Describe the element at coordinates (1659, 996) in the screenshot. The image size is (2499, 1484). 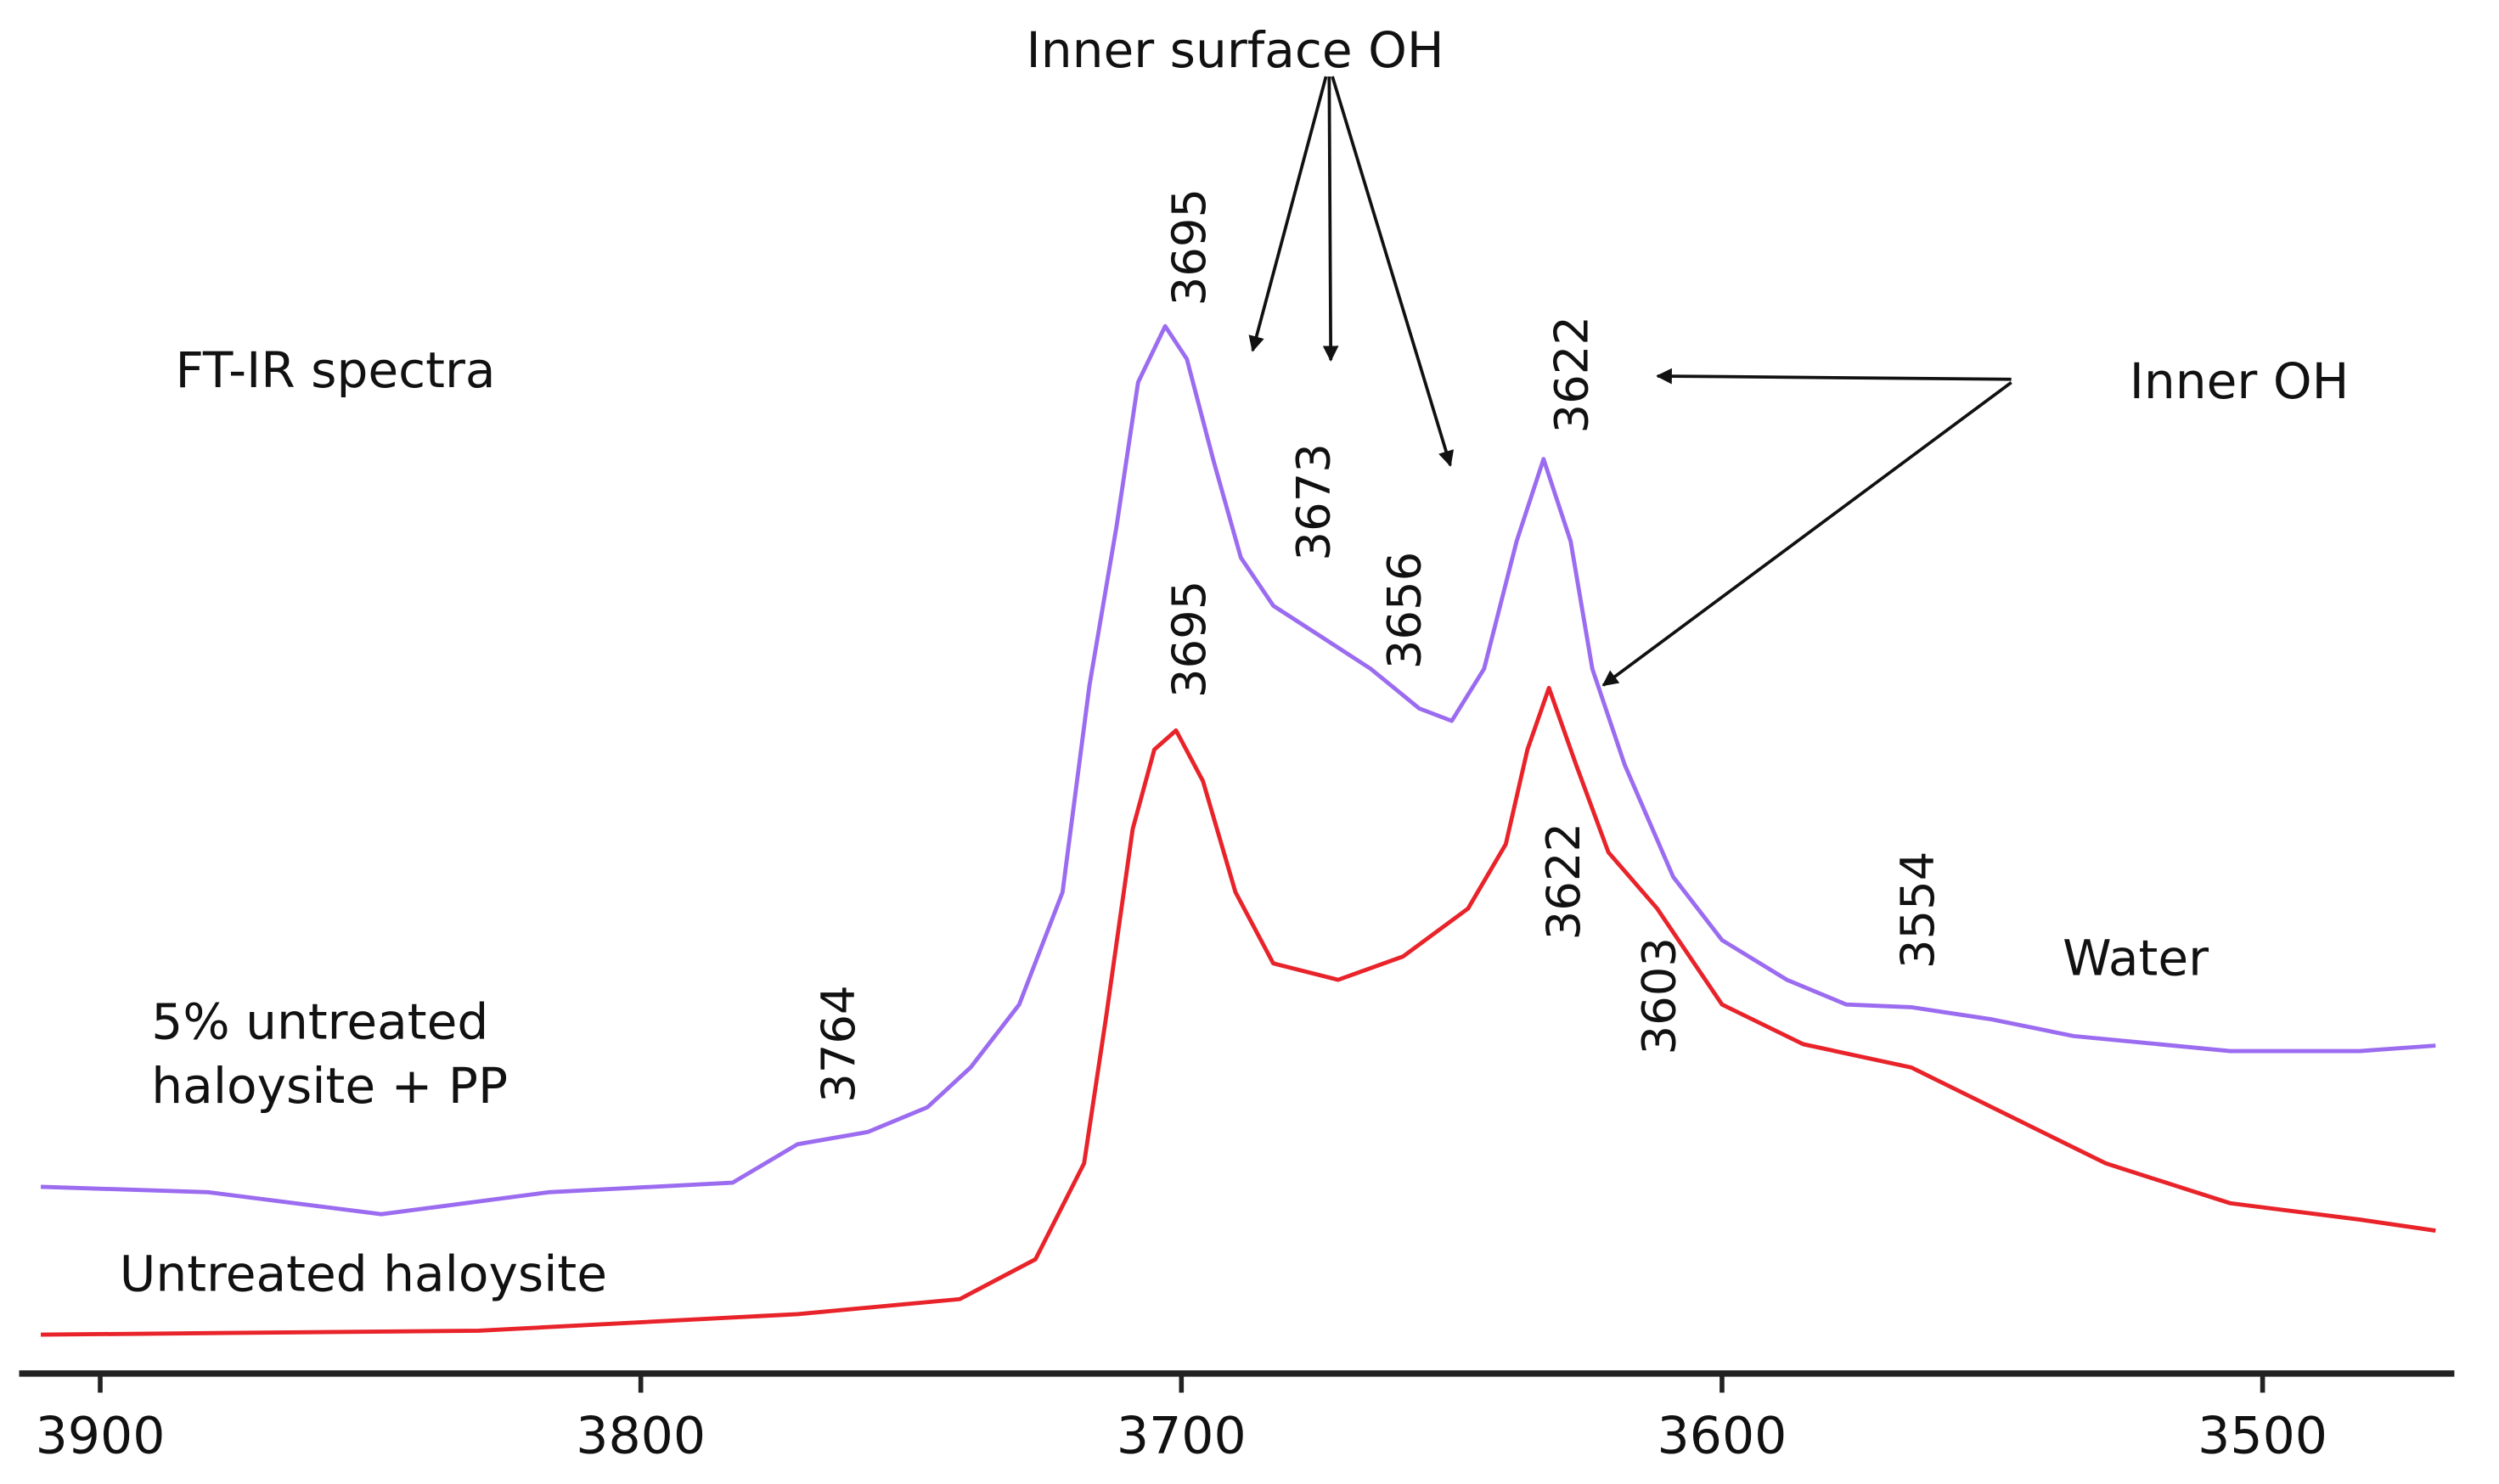
I see `peak-label: 3603` at that location.